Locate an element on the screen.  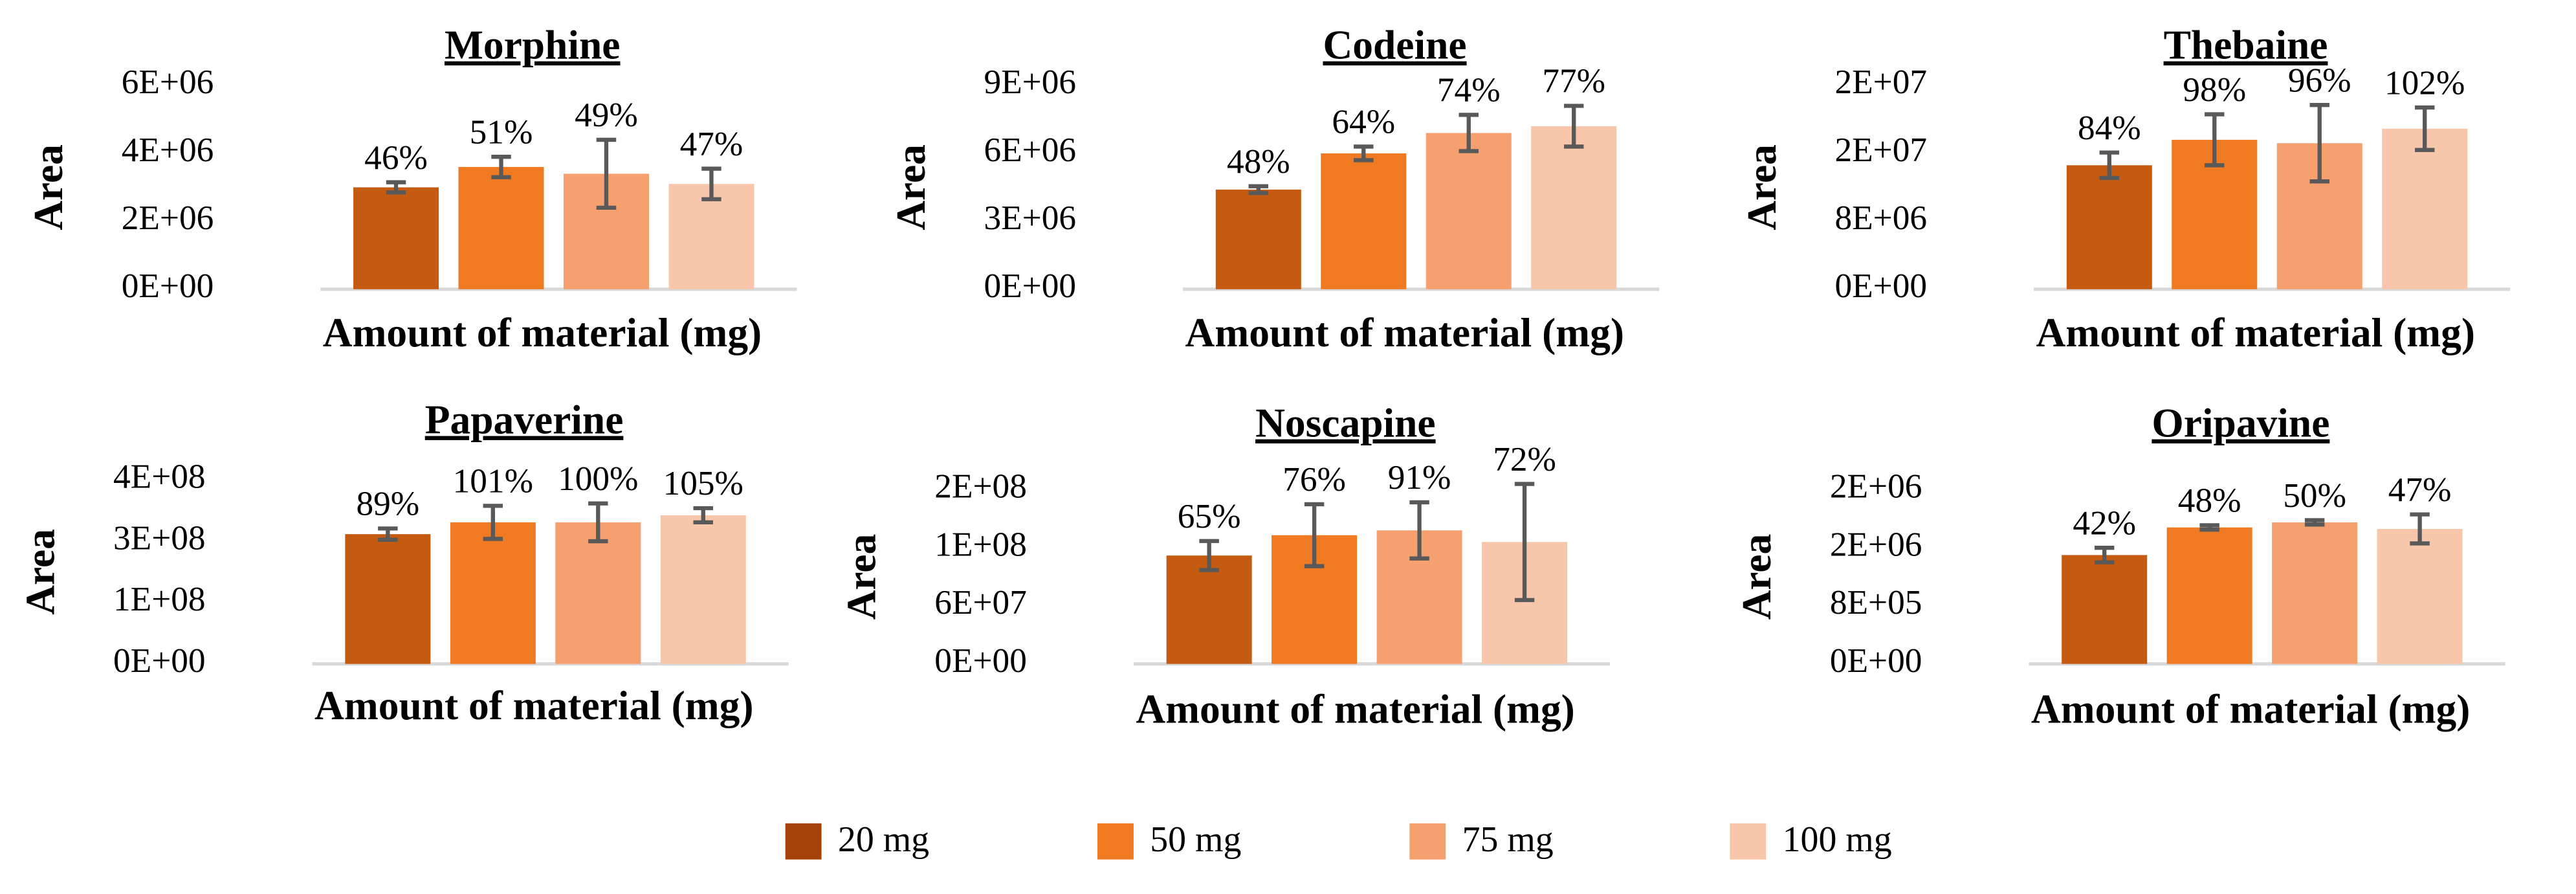
legend-label: 75 mg is located at coordinates (1508, 840).